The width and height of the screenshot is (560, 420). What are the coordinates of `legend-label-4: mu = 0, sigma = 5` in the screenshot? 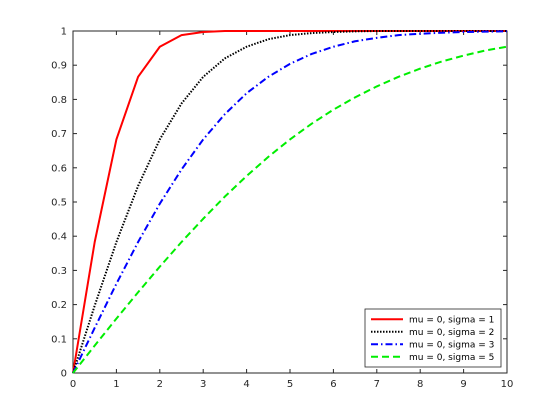 It's located at (451, 358).